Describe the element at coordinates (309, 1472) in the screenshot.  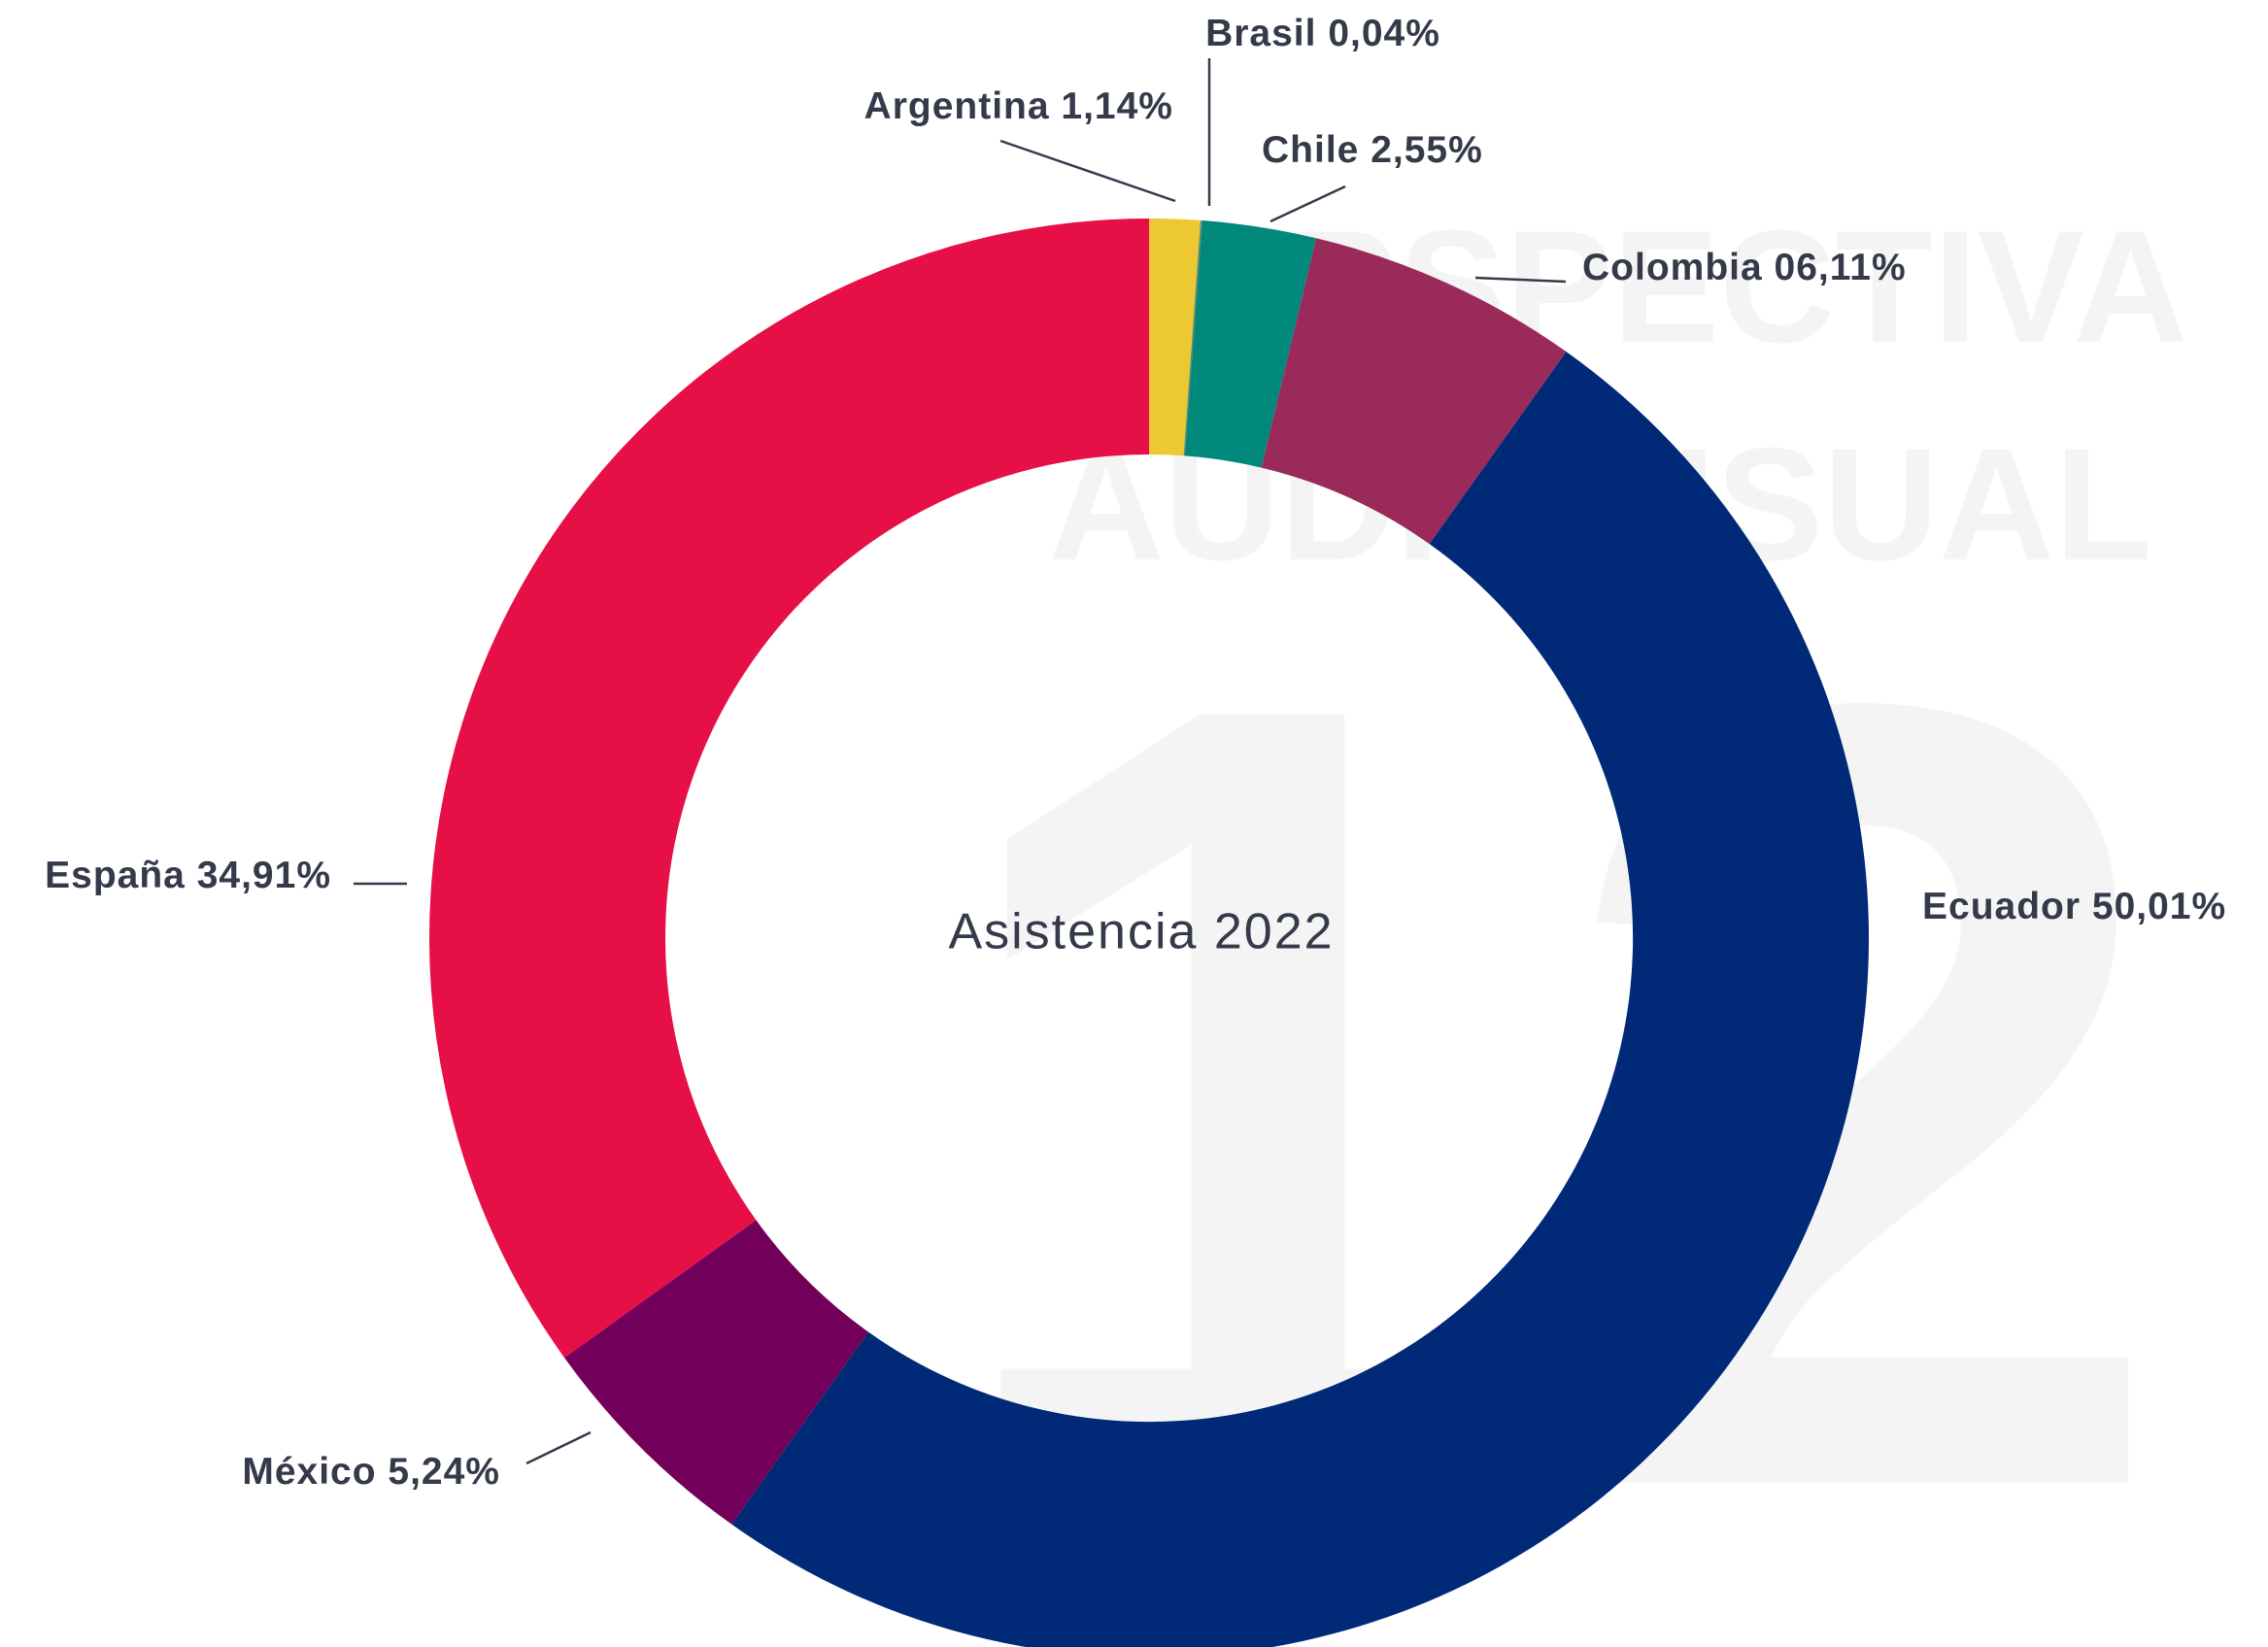
I see `label-name: México` at that location.